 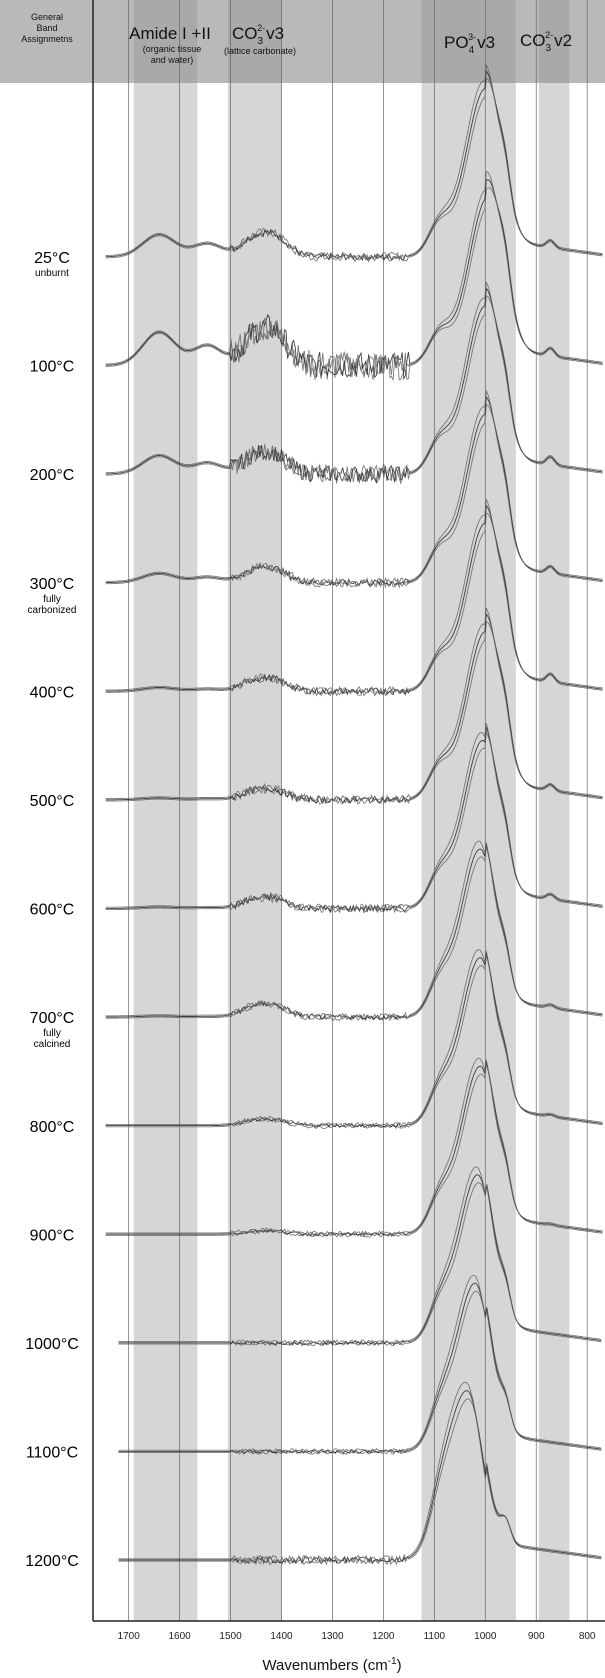 What do you see at coordinates (172, 60) in the screenshot?
I see `amide-note-2: and water)` at bounding box center [172, 60].